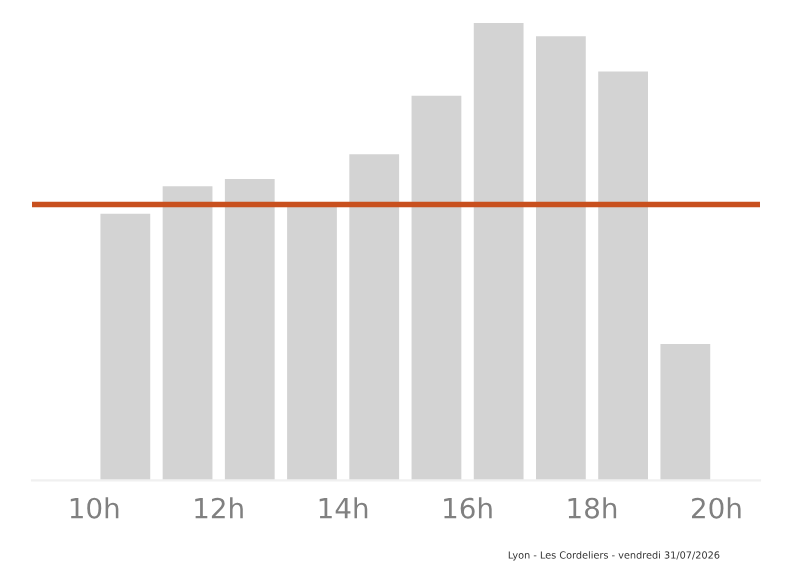 This screenshot has width=800, height=572. What do you see at coordinates (468, 508) in the screenshot?
I see `x-tick-label: 16h` at bounding box center [468, 508].